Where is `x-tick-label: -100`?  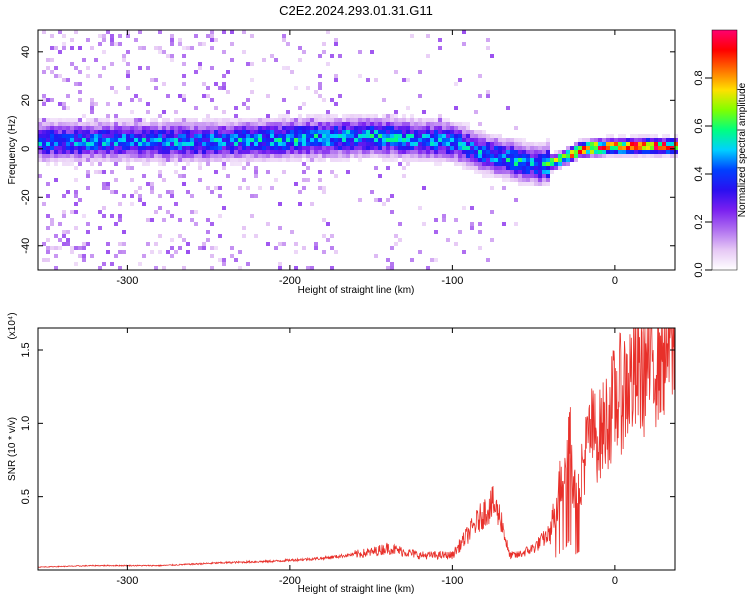 x-tick-label: -100 is located at coordinates (452, 581).